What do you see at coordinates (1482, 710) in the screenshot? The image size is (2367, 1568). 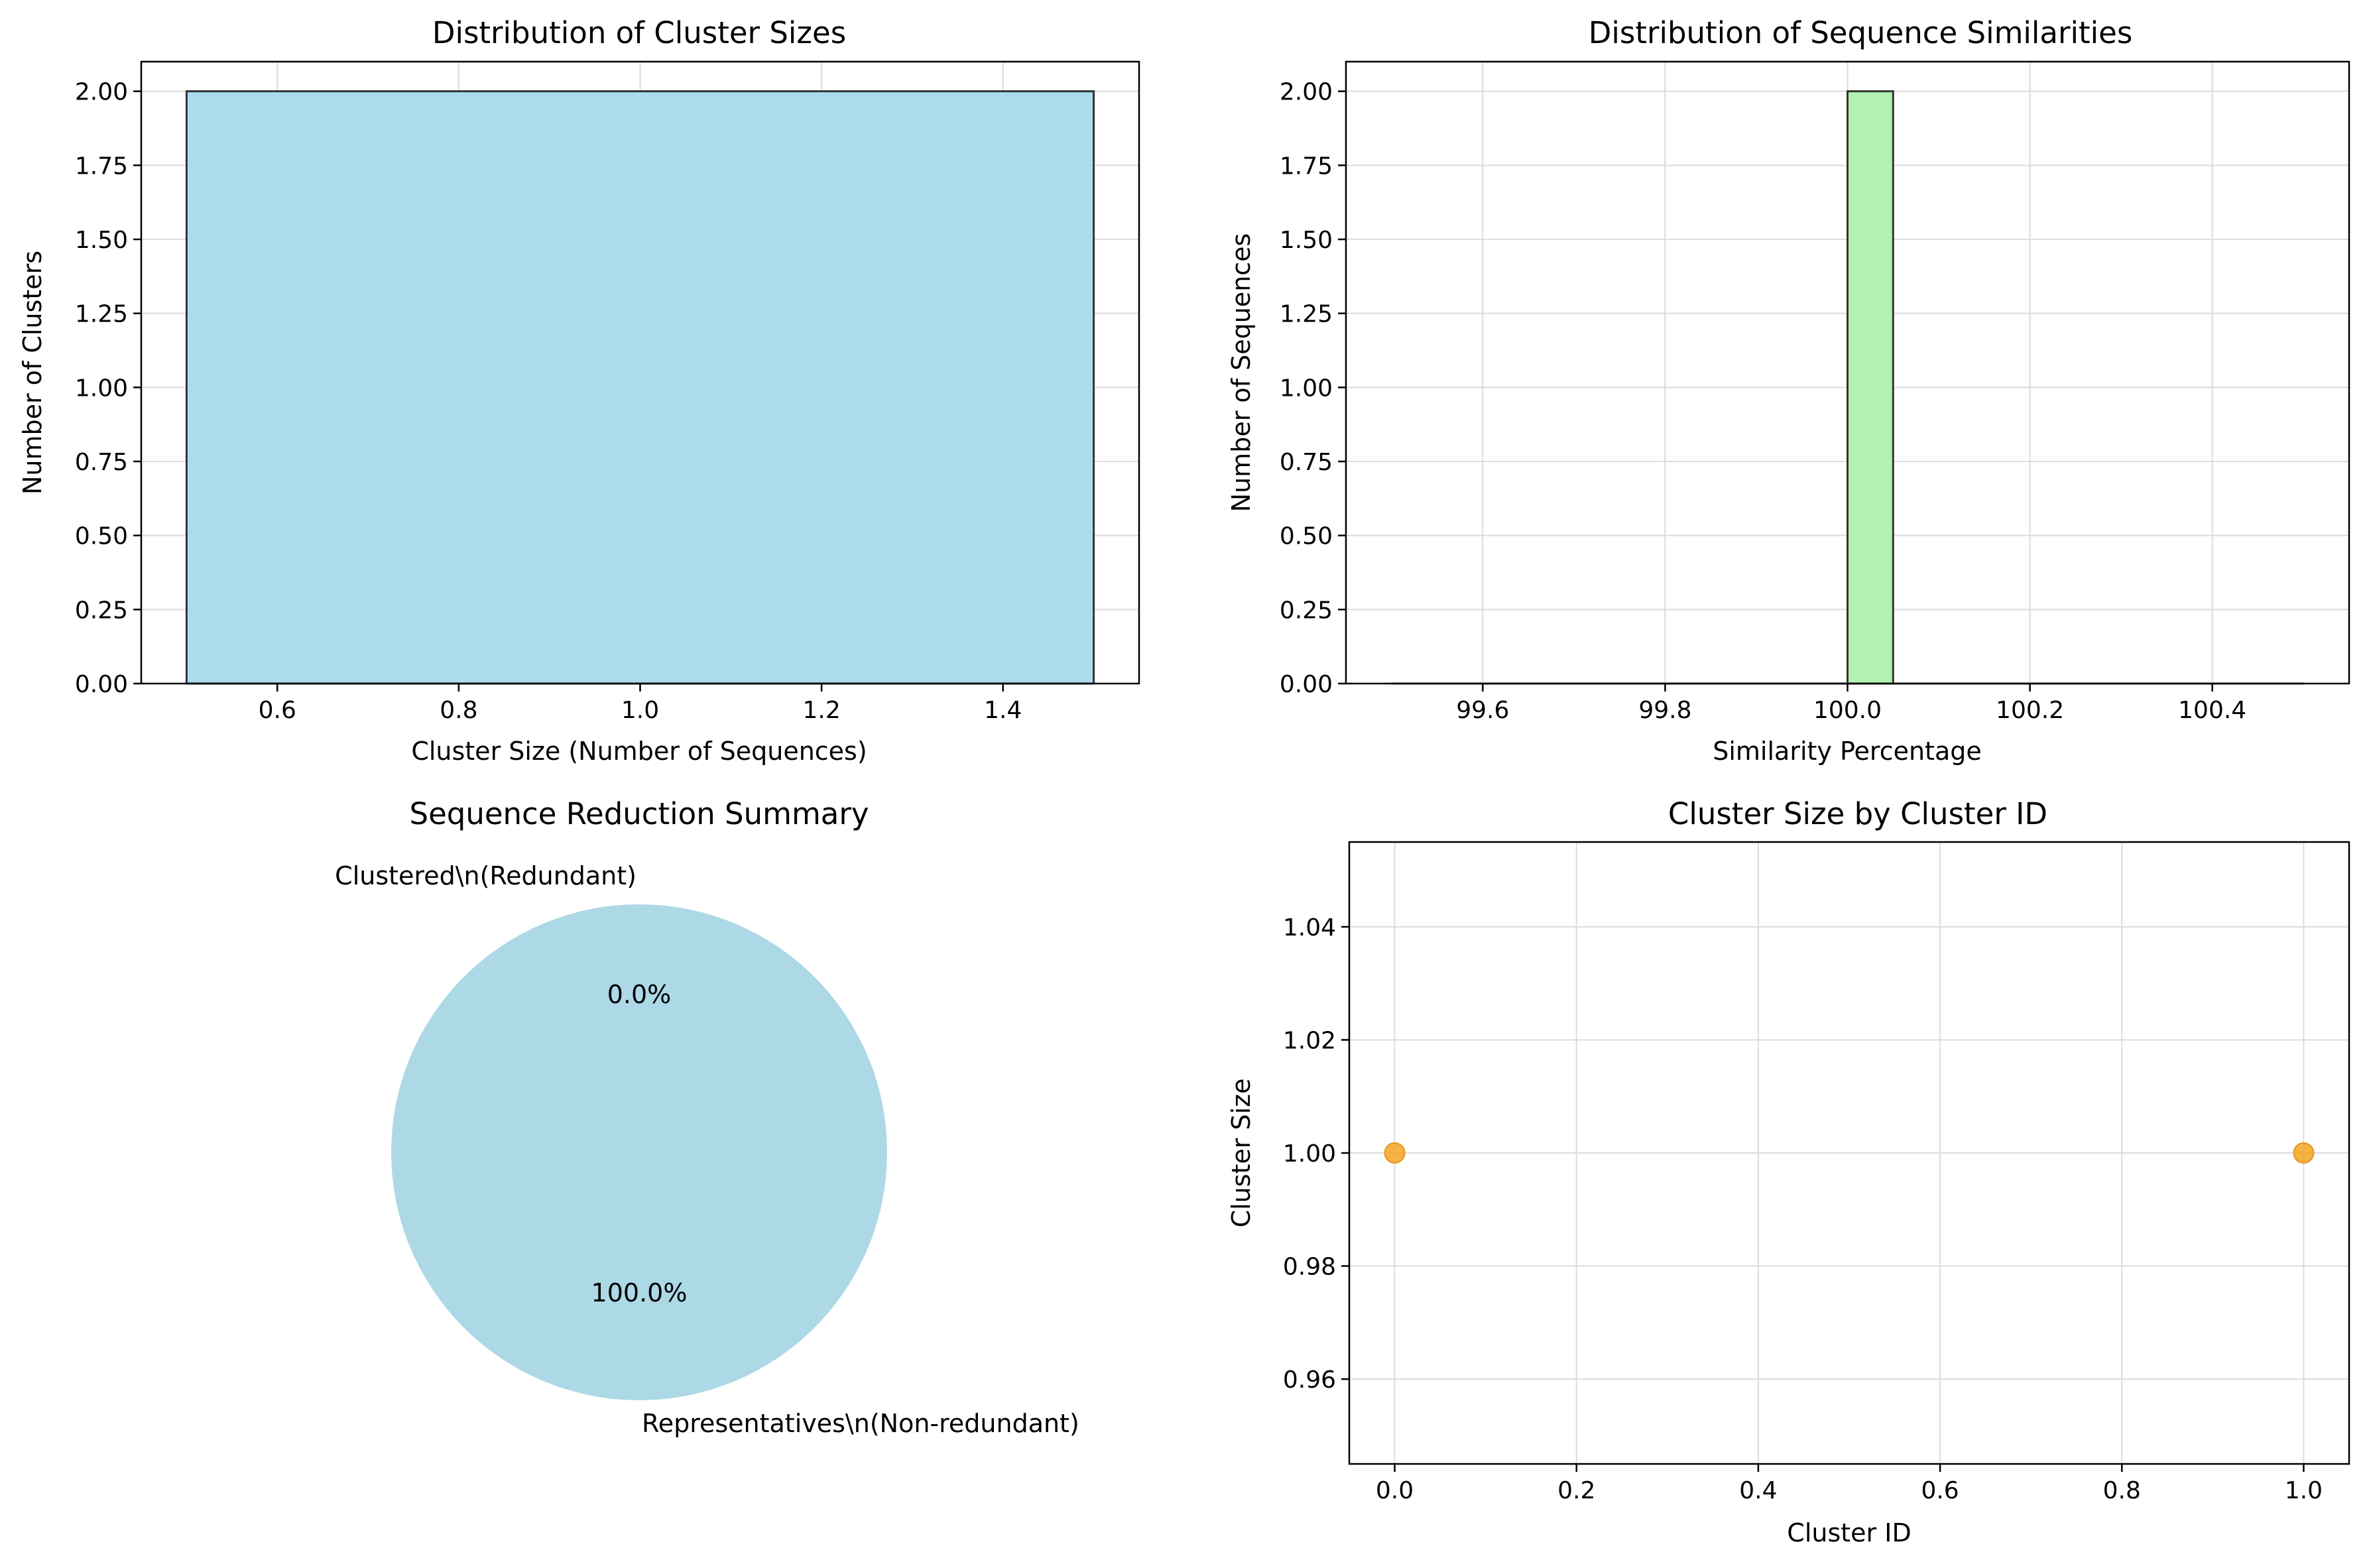 I see `x-tick-label: 99.6` at bounding box center [1482, 710].